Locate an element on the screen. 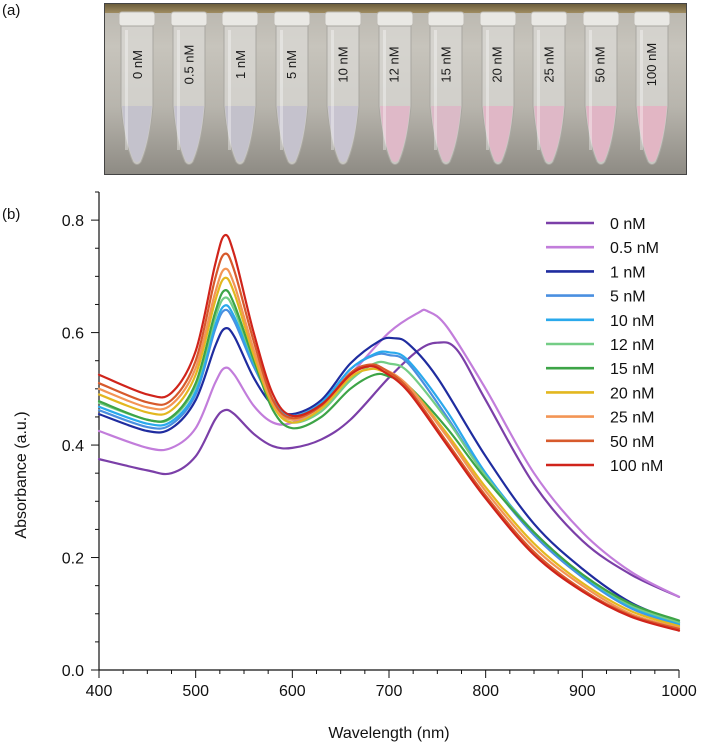  tube-10: 100 nM is located at coordinates (652, 90).